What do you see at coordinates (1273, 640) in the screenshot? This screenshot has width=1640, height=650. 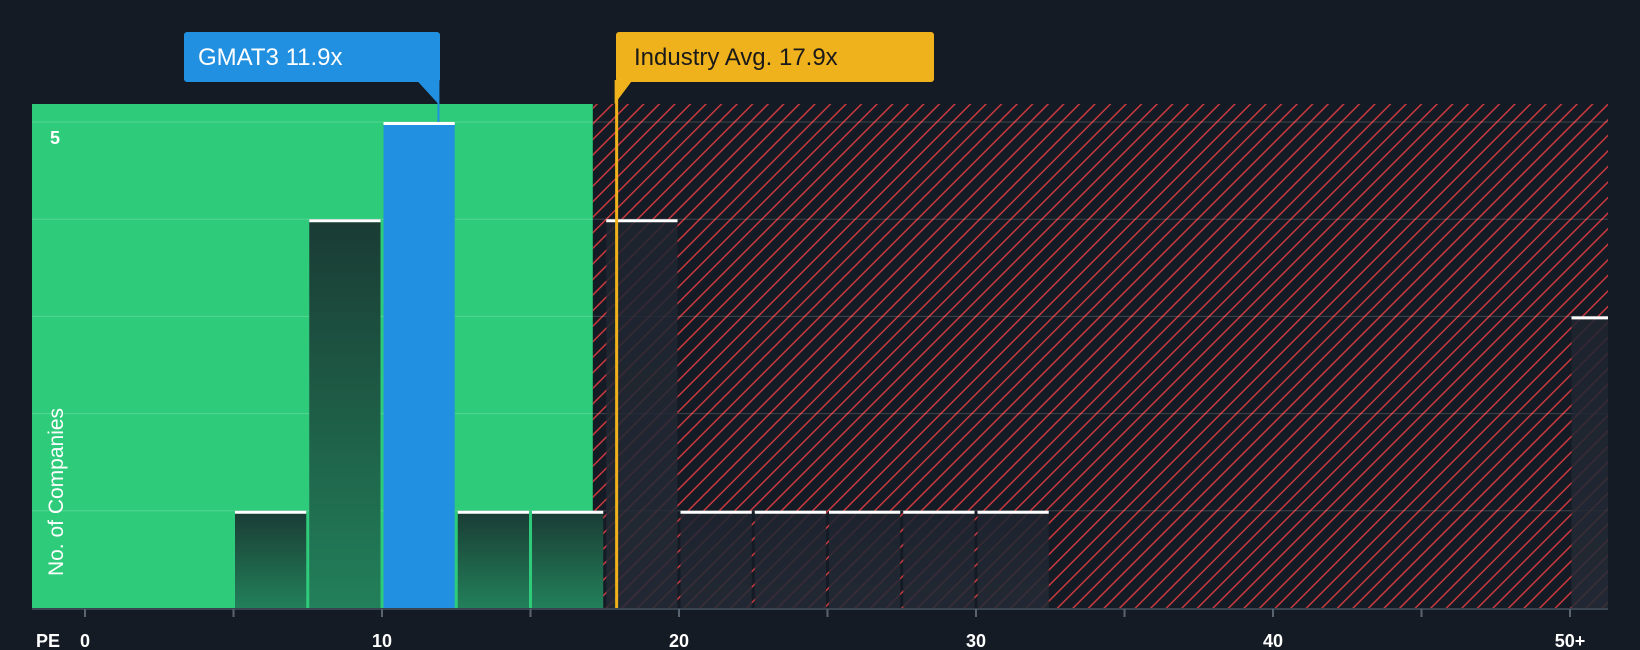 I see `x-tick-label: 40` at bounding box center [1273, 640].